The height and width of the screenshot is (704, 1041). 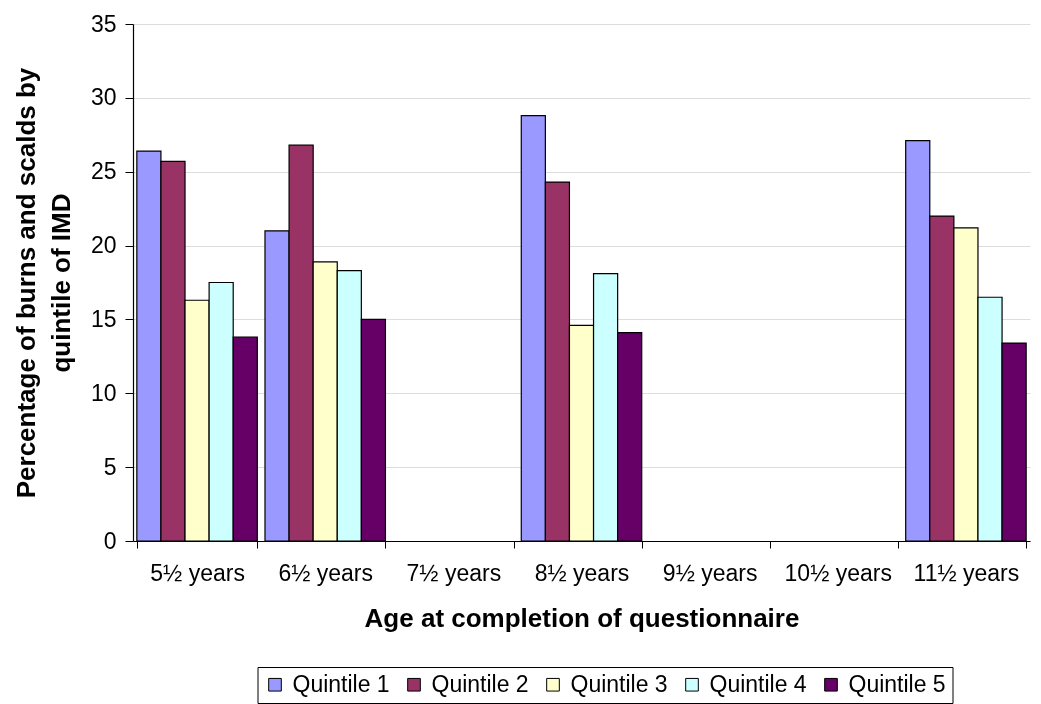 What do you see at coordinates (619, 683) in the screenshot?
I see `legend-label: Quintile 3` at bounding box center [619, 683].